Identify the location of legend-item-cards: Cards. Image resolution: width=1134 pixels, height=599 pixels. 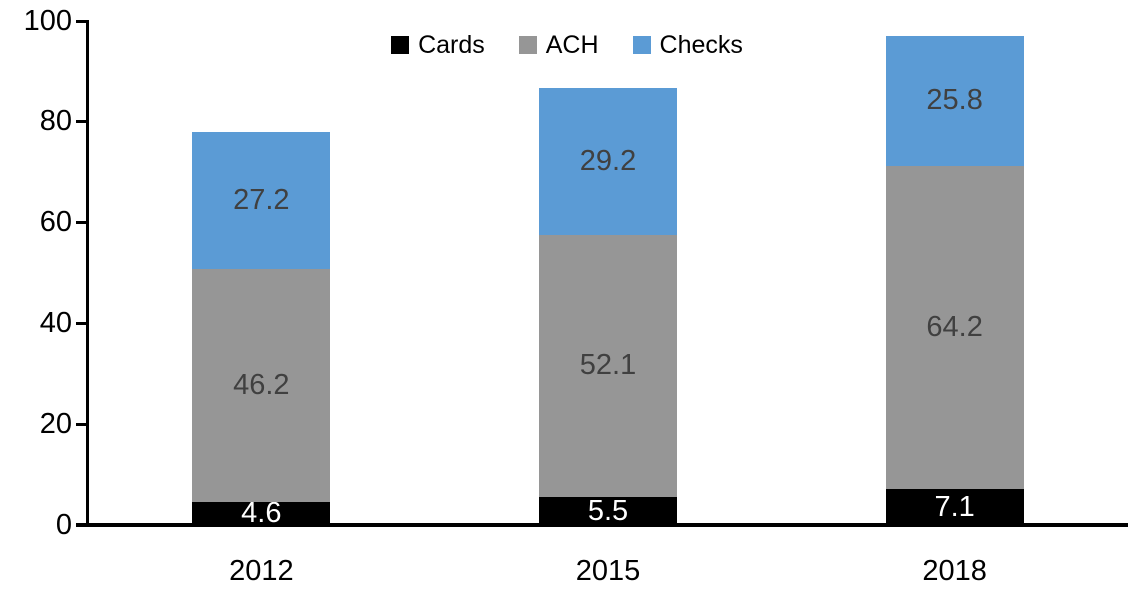
(438, 45).